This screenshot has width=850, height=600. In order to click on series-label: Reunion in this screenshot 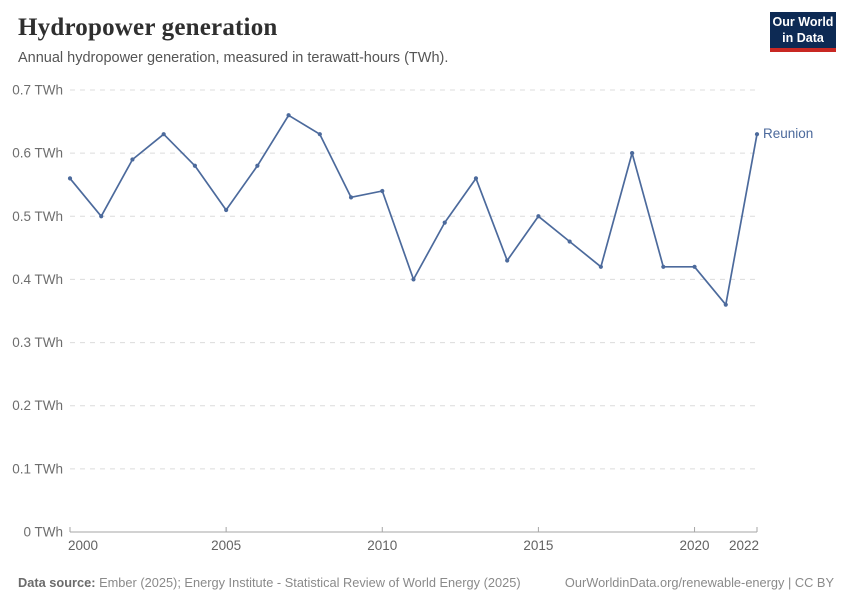, I will do `click(788, 133)`.